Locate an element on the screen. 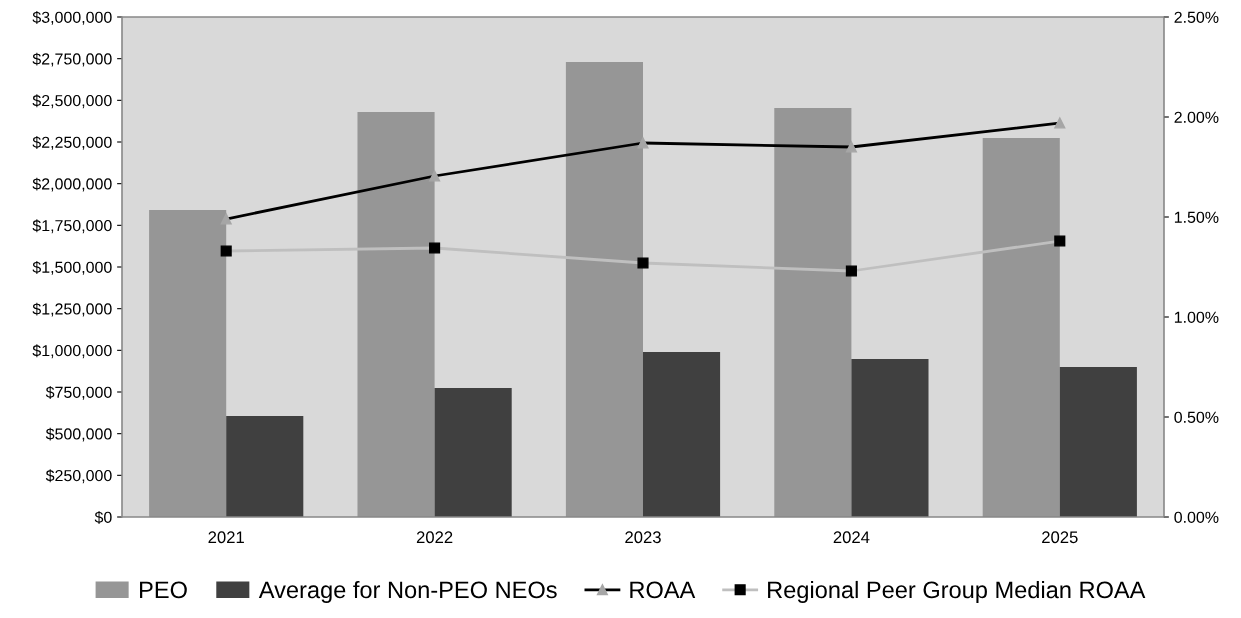 Image resolution: width=1241 pixels, height=618 pixels. y-tick-label: $1,500,000 is located at coordinates (72, 267).